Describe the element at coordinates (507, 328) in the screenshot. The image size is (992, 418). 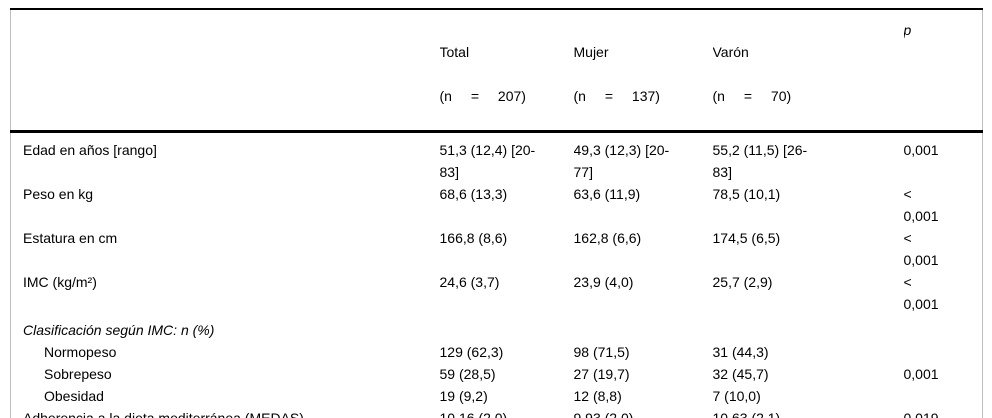
I see `cell-total` at that location.